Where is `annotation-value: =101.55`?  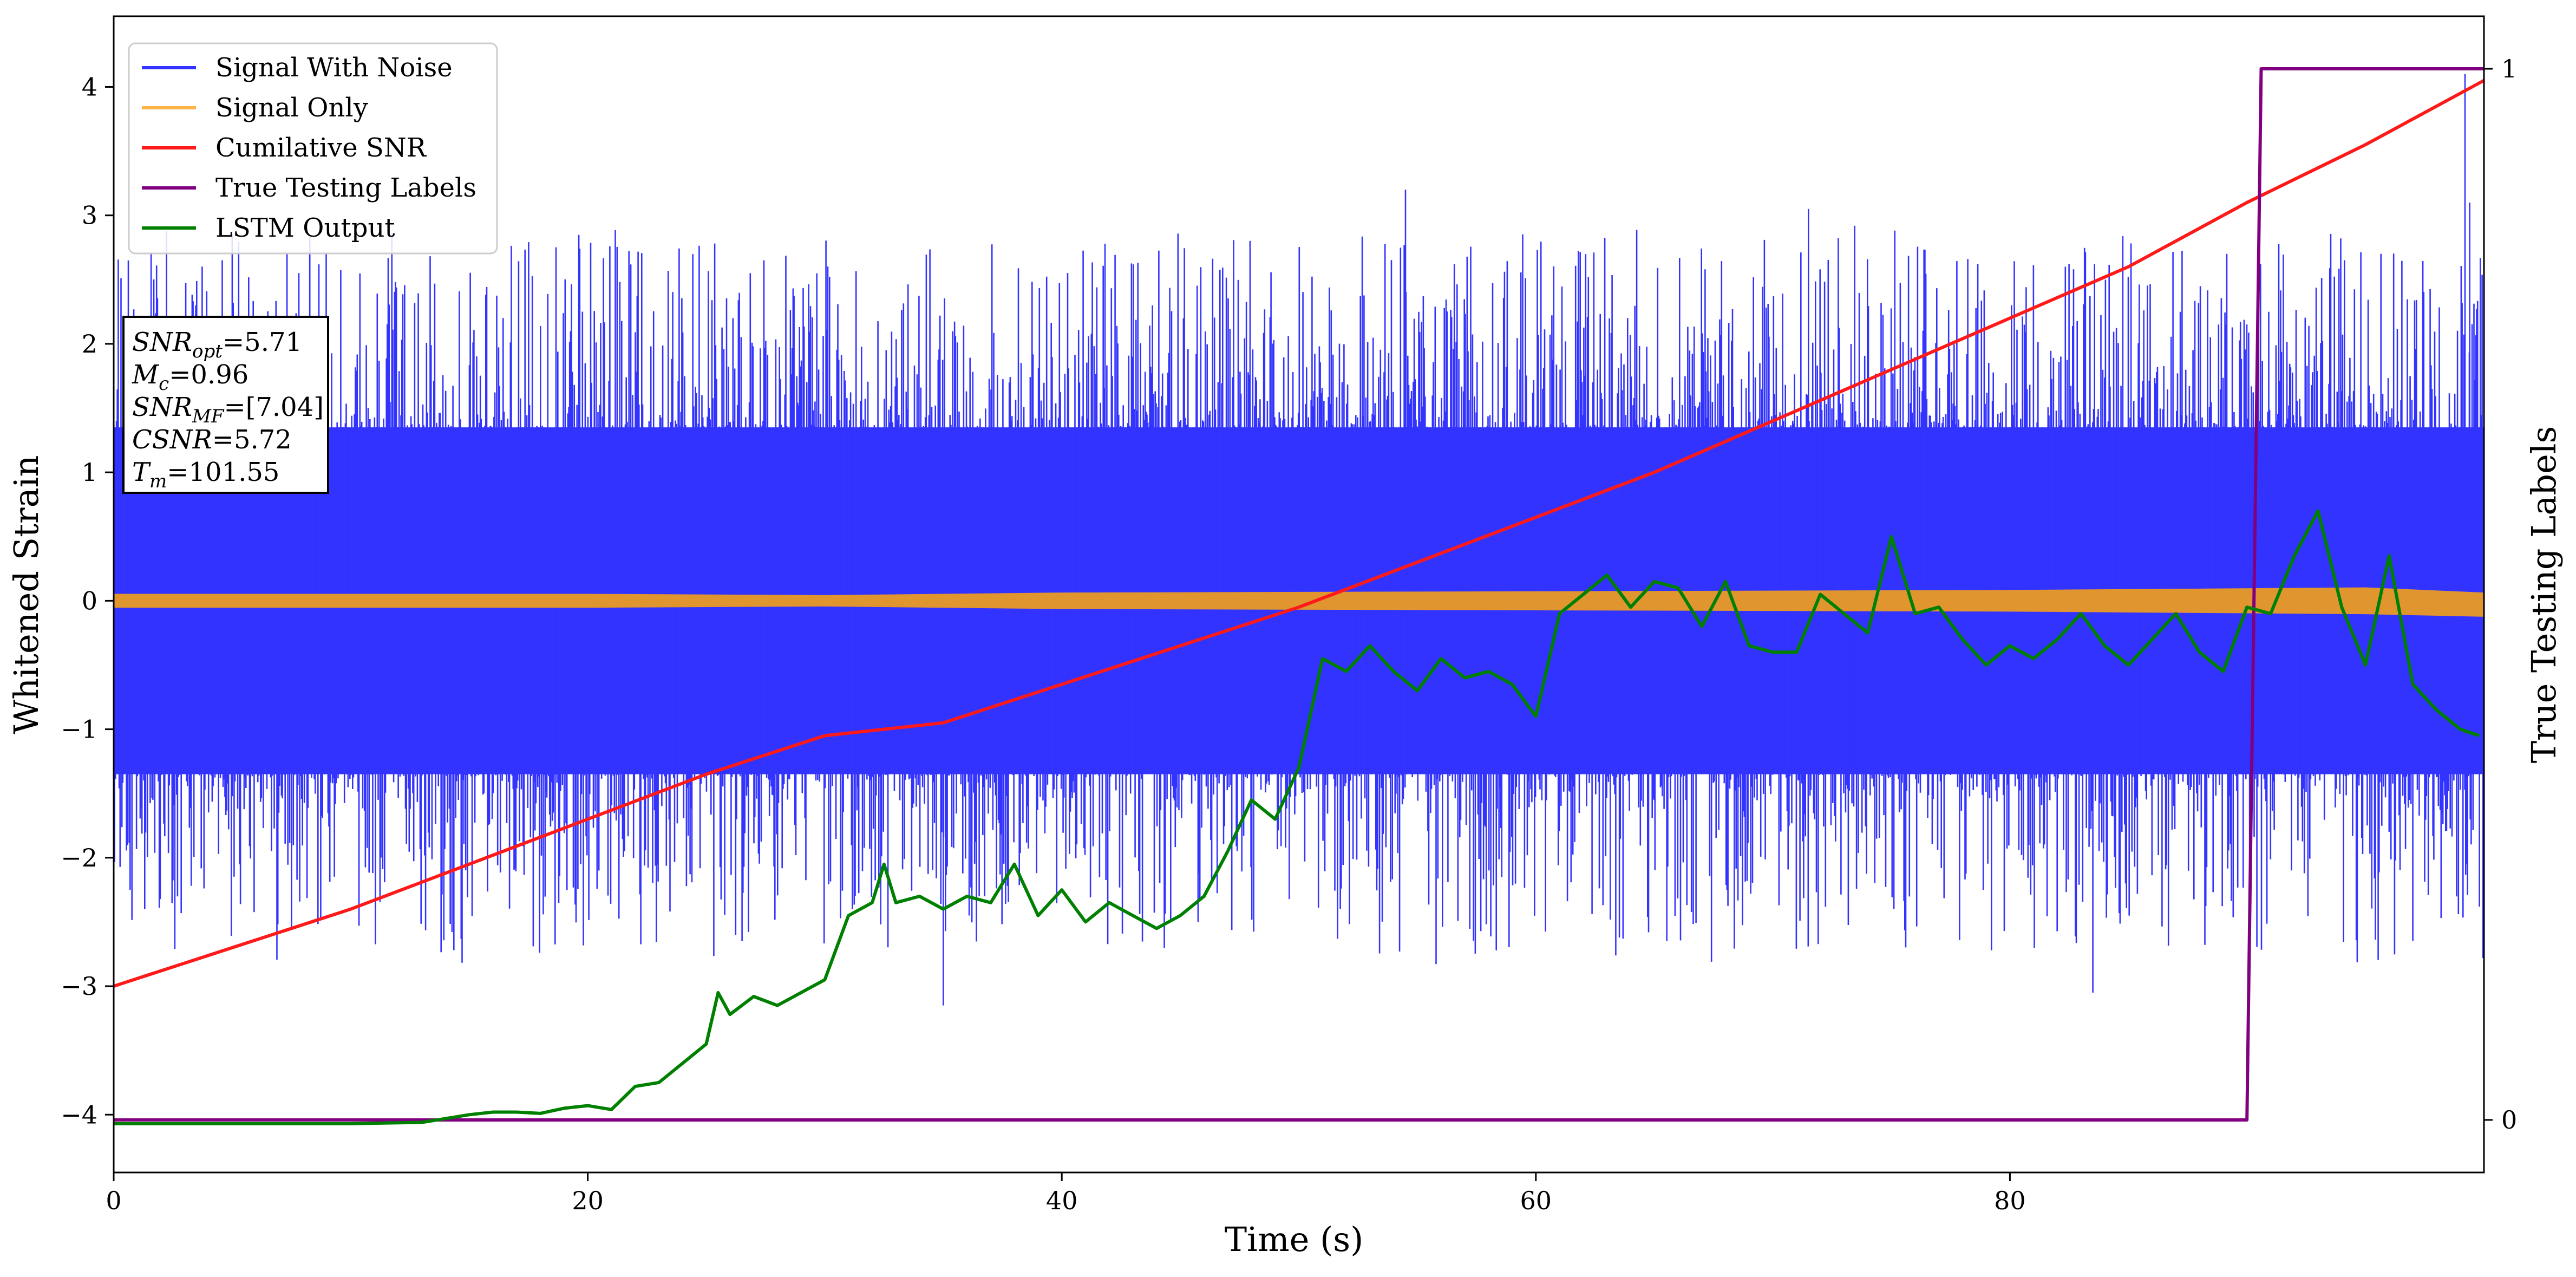 annotation-value: =101.55 is located at coordinates (223, 472).